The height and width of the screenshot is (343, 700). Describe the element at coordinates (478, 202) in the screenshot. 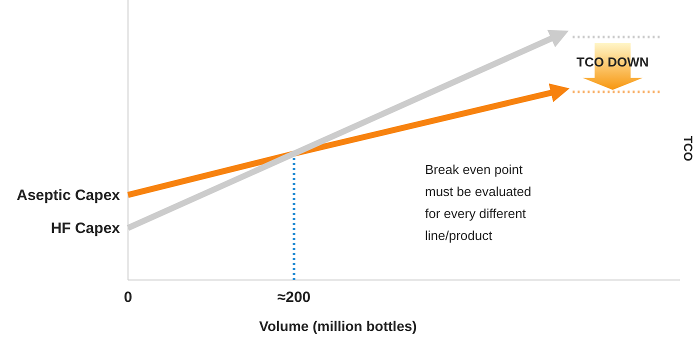

I see `annotation: Break even point must be evaluated for every different line/product` at that location.